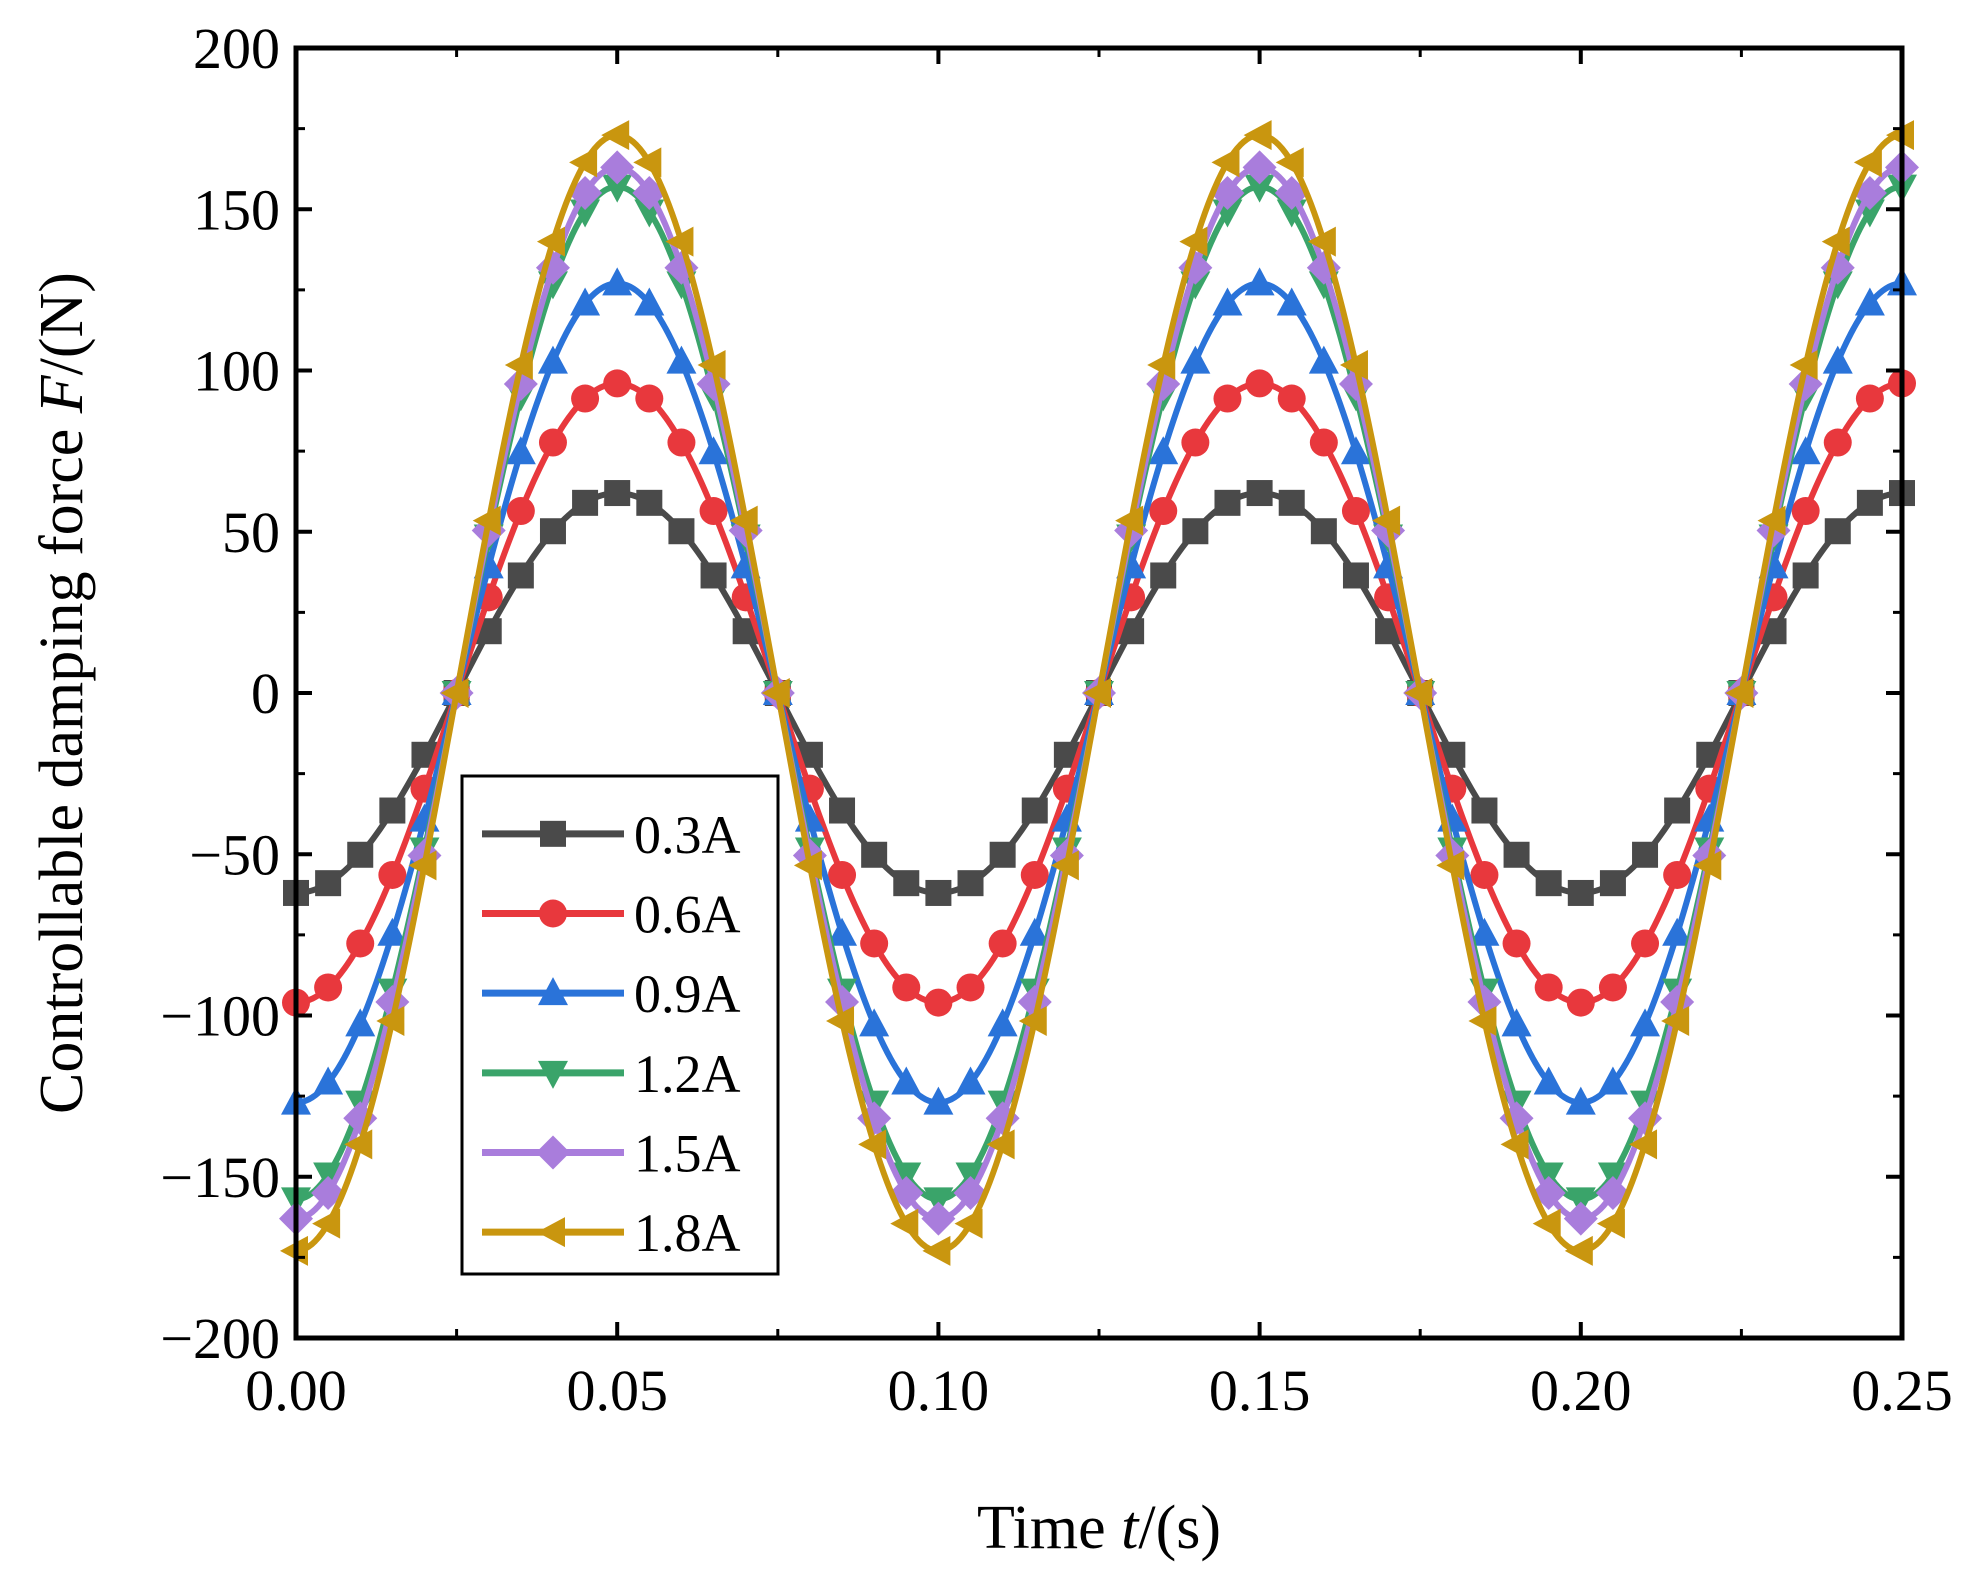 The height and width of the screenshot is (1580, 1986). I want to click on y-tick-label: −50, so click(234, 854).